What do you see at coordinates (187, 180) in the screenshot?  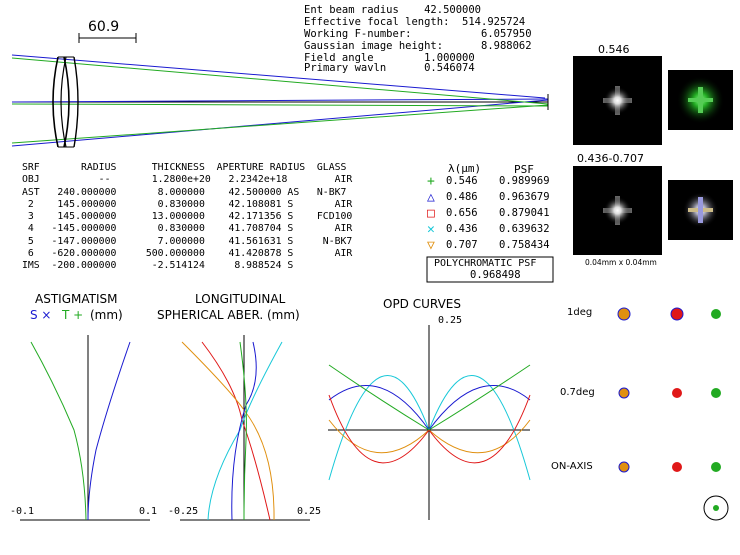 I see `table-row: OBJ -- 1.2800e+20 2.2342e+18 AIR` at bounding box center [187, 180].